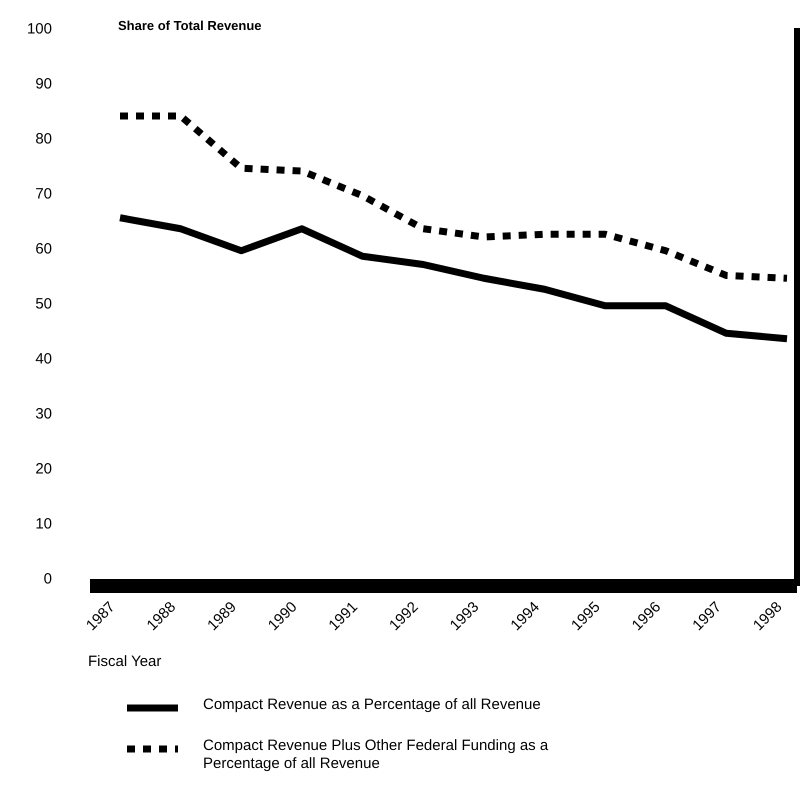 This screenshot has height=809, width=803. What do you see at coordinates (43, 83) in the screenshot?
I see `y-tick-label: 90` at bounding box center [43, 83].